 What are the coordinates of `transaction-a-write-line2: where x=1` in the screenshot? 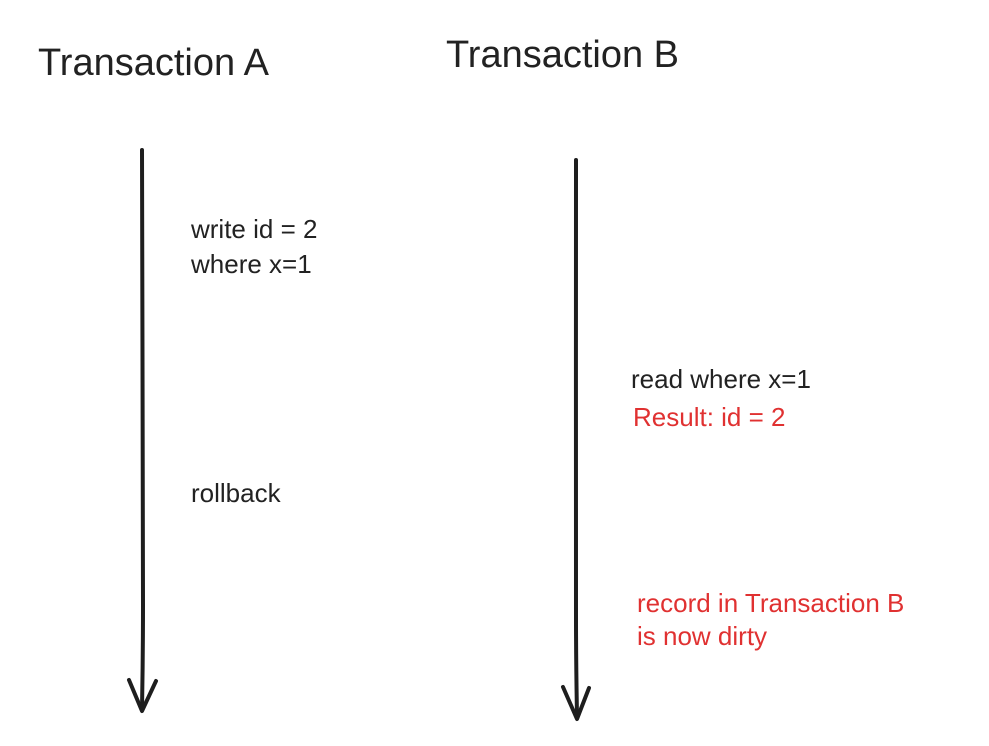 It's located at (251, 264).